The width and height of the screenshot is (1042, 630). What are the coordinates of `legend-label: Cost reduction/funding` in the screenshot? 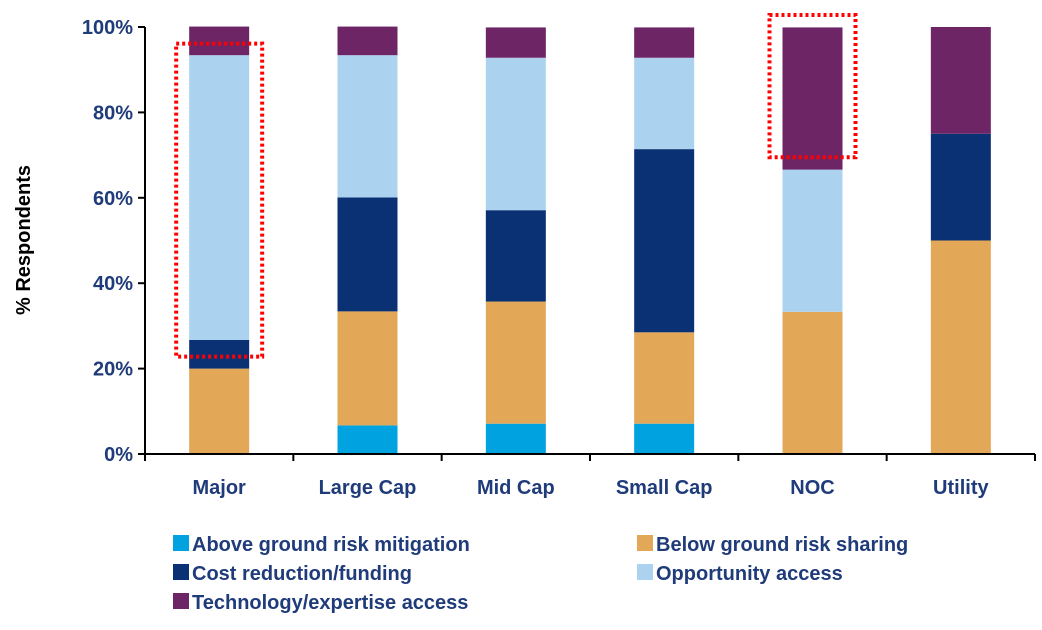 It's located at (302, 574).